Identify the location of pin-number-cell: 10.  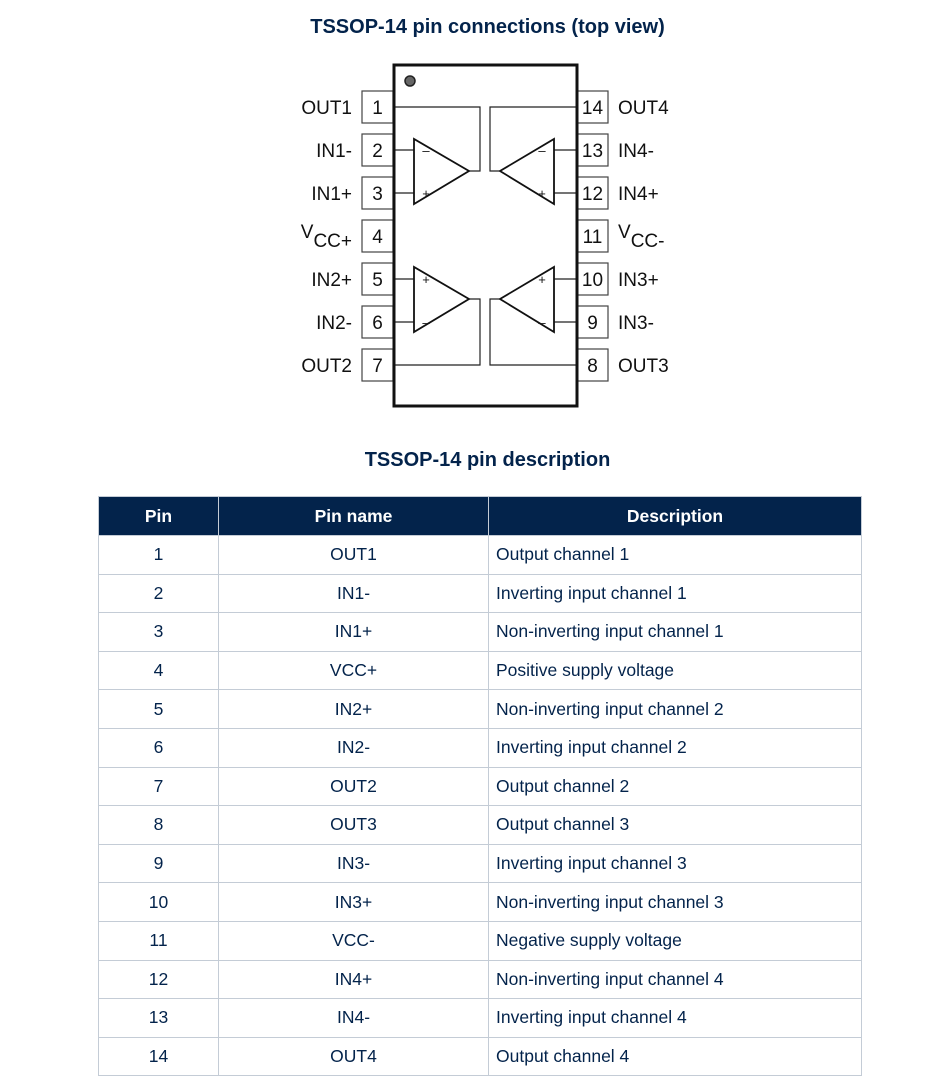
(158, 902).